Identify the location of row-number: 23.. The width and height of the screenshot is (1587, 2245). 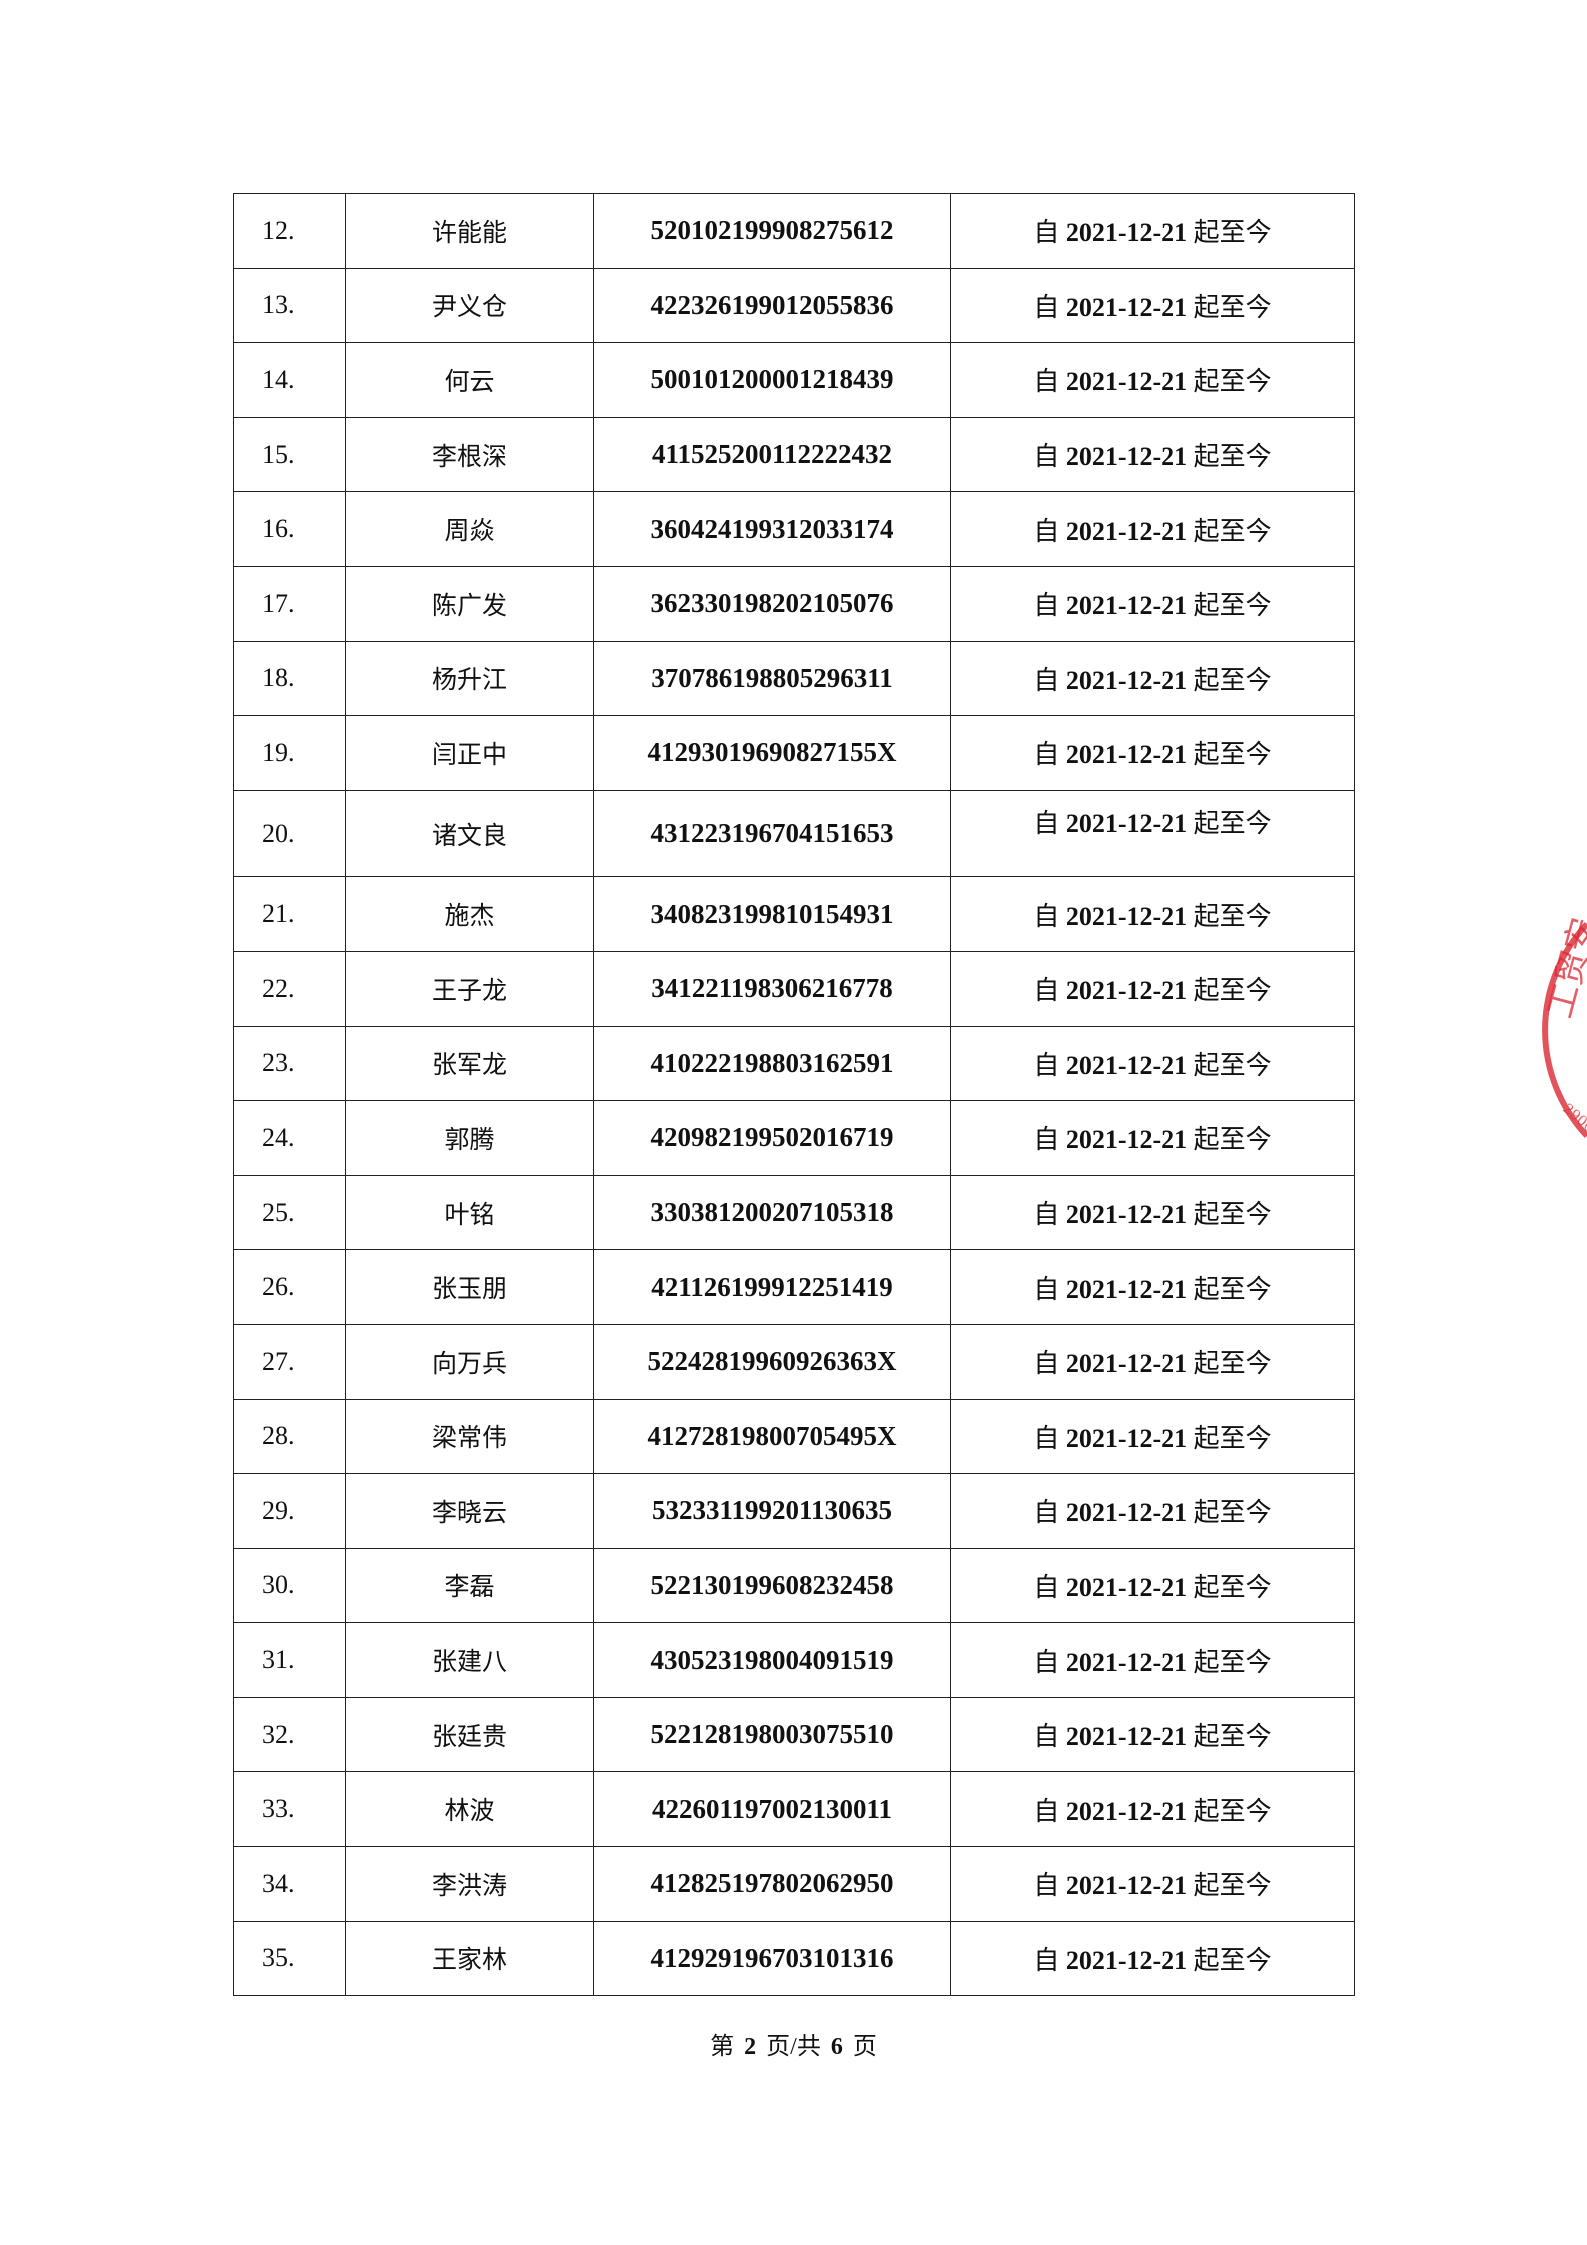
(289, 1063).